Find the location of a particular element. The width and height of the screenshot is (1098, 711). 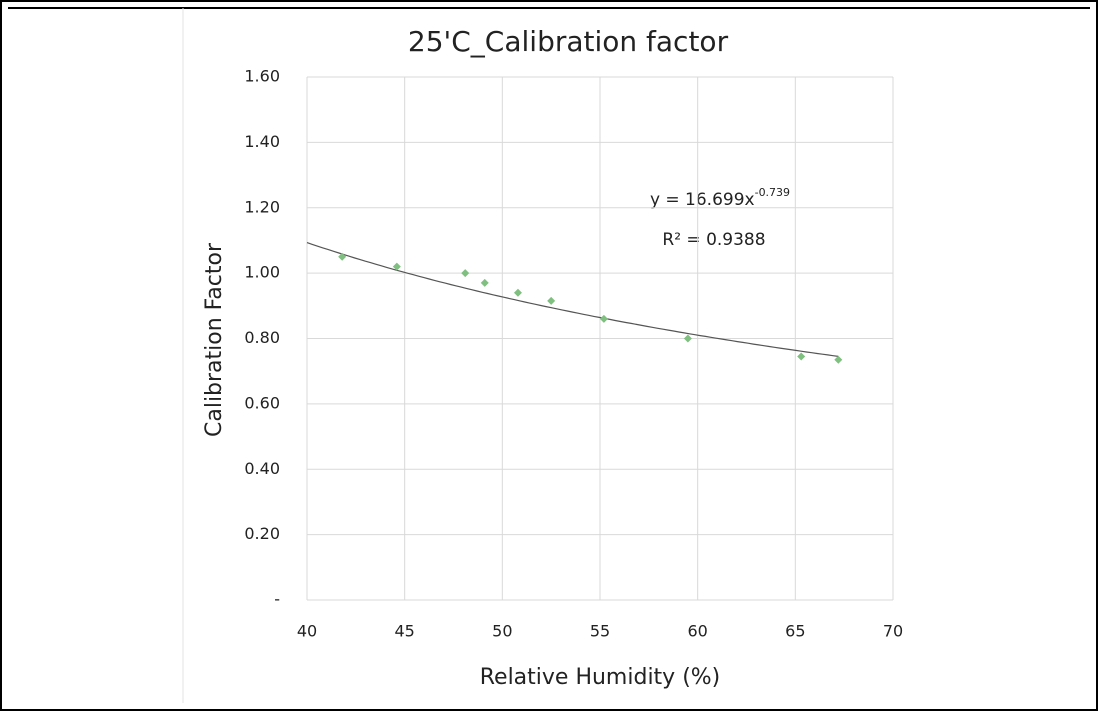

trendline is located at coordinates (572, 299).